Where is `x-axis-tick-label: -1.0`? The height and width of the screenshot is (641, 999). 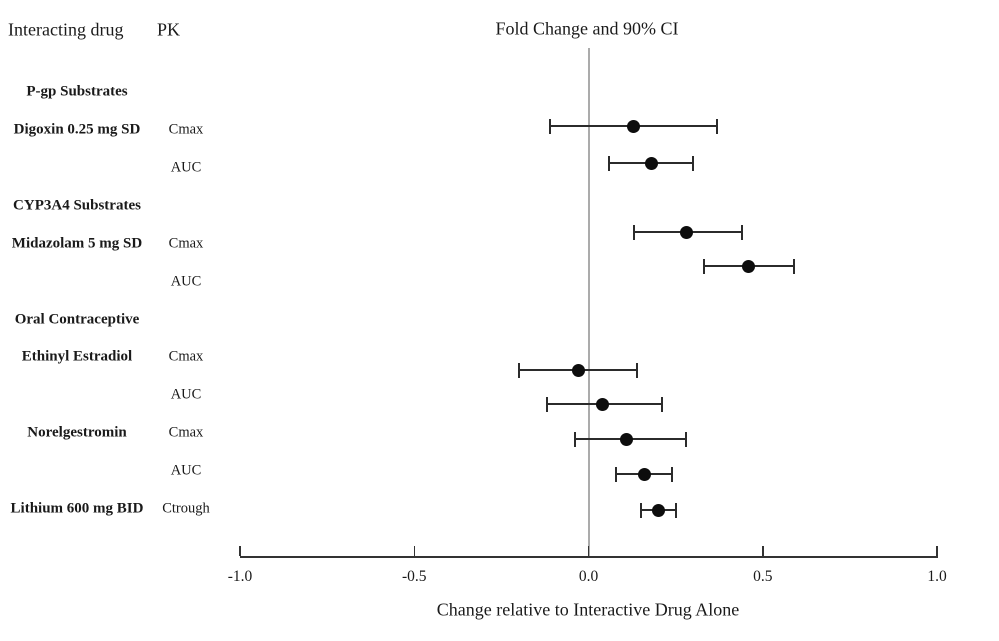
x-axis-tick-label: -1.0 is located at coordinates (240, 576).